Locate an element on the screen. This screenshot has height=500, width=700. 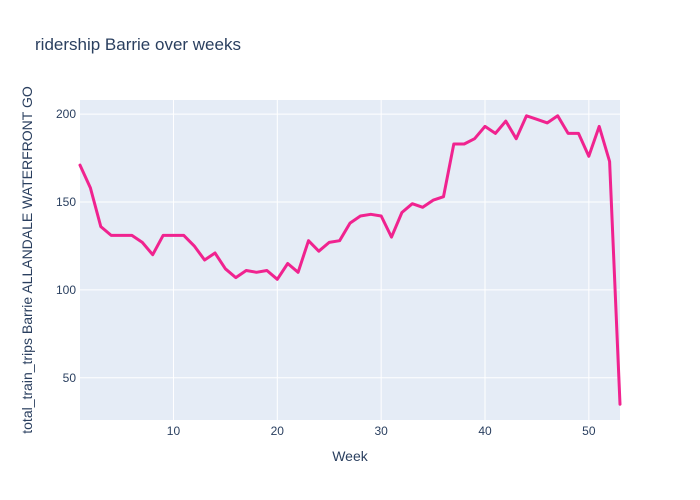
y-tick-label: 200 is located at coordinates (66, 114).